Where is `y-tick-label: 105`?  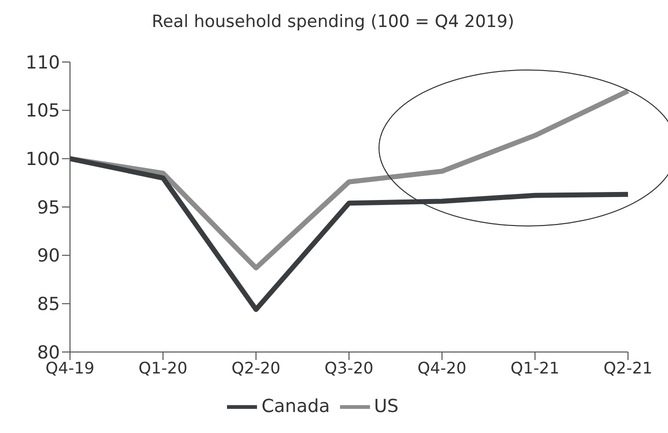
y-tick-label: 105 is located at coordinates (43, 111).